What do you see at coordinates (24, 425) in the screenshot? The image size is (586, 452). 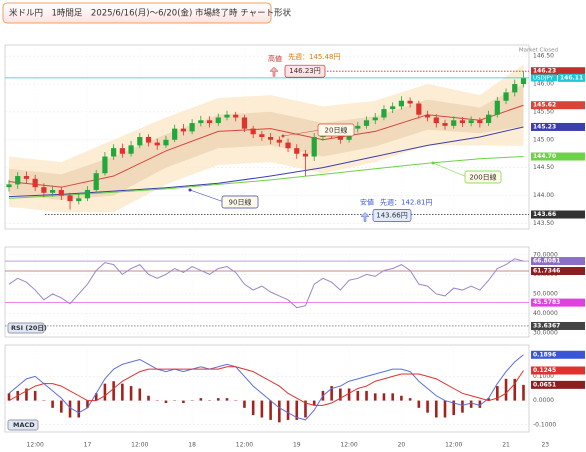 I see `panel-label: MACD` at bounding box center [24, 425].